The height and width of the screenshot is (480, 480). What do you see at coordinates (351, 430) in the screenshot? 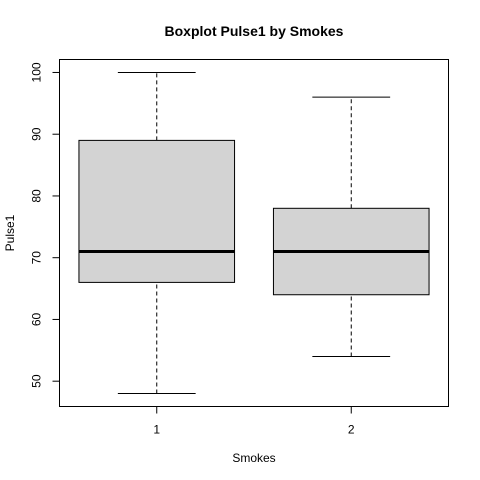
I see `x-tick-label-2: 2` at bounding box center [351, 430].